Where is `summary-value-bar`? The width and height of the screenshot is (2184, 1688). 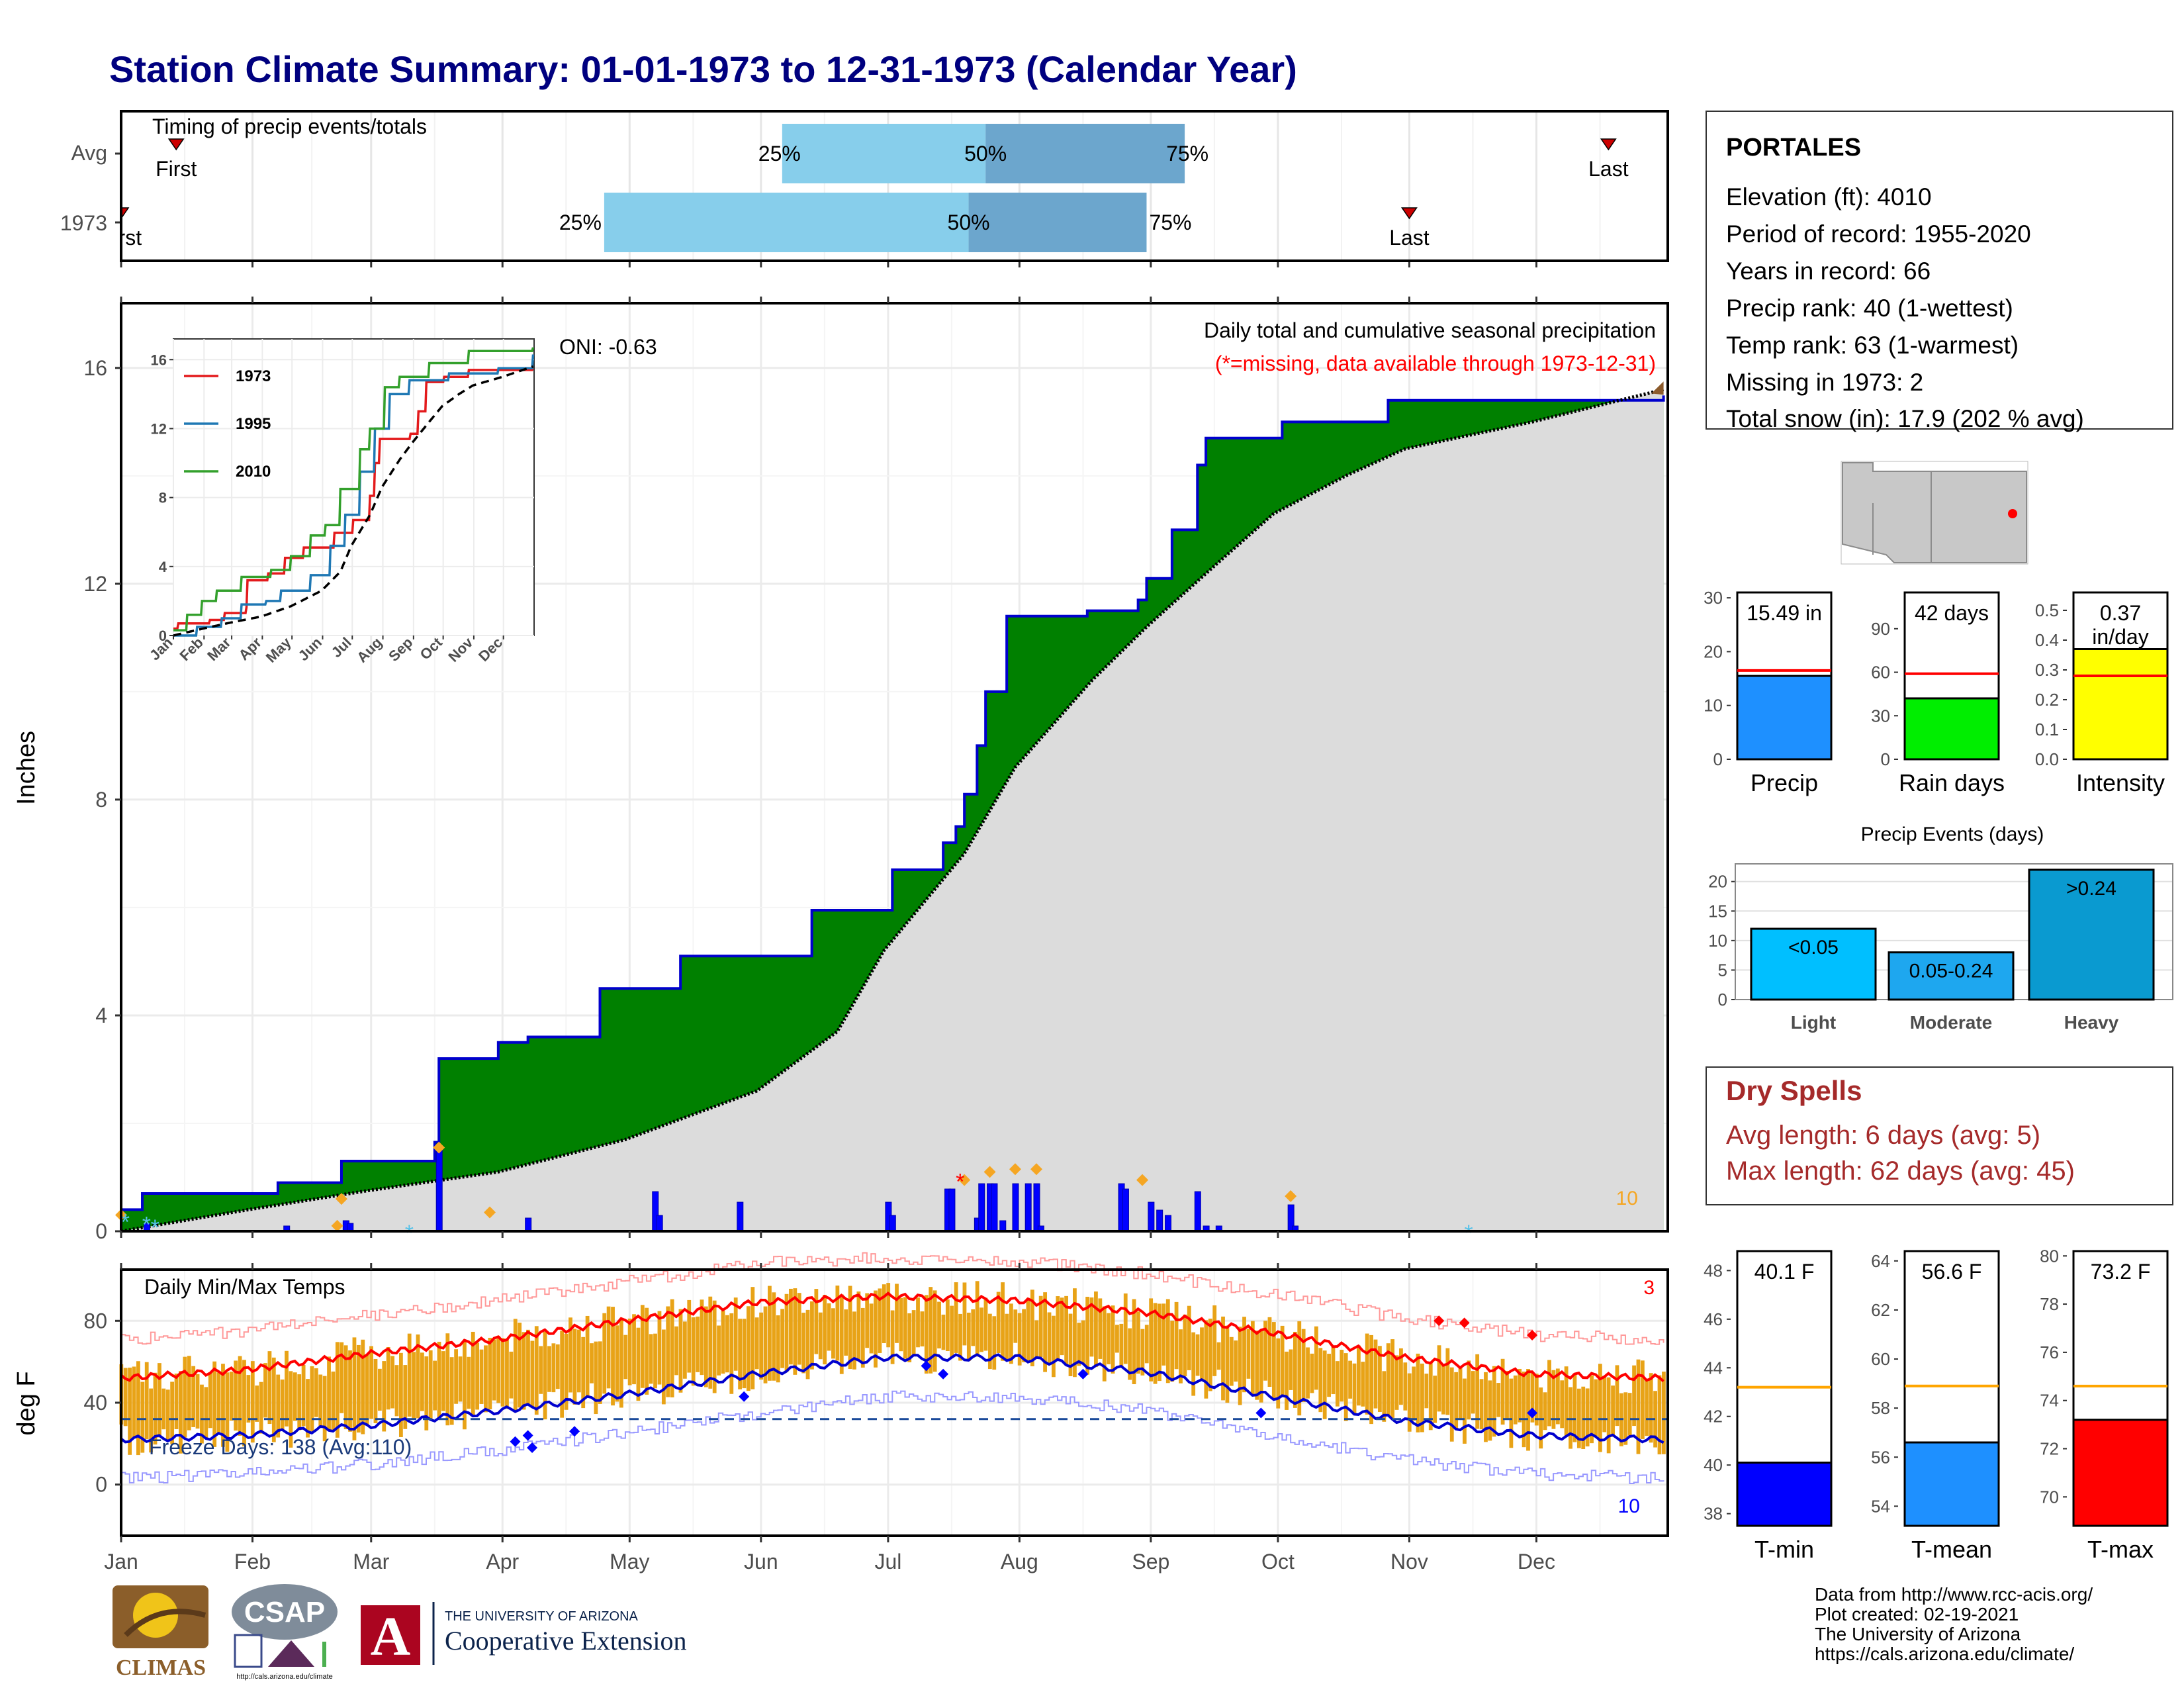 summary-value-bar is located at coordinates (1951, 1484).